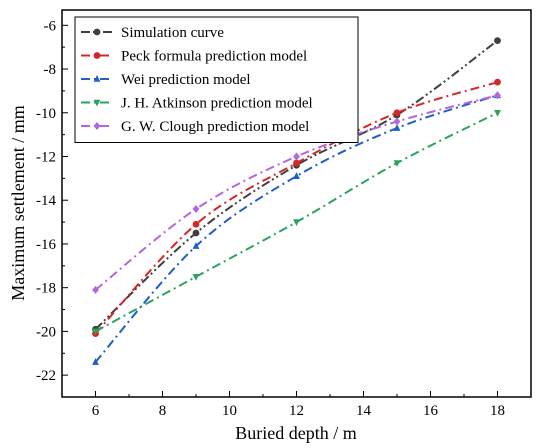 The image size is (550, 448). What do you see at coordinates (172, 33) in the screenshot?
I see `legend-label: Simulation curve` at bounding box center [172, 33].